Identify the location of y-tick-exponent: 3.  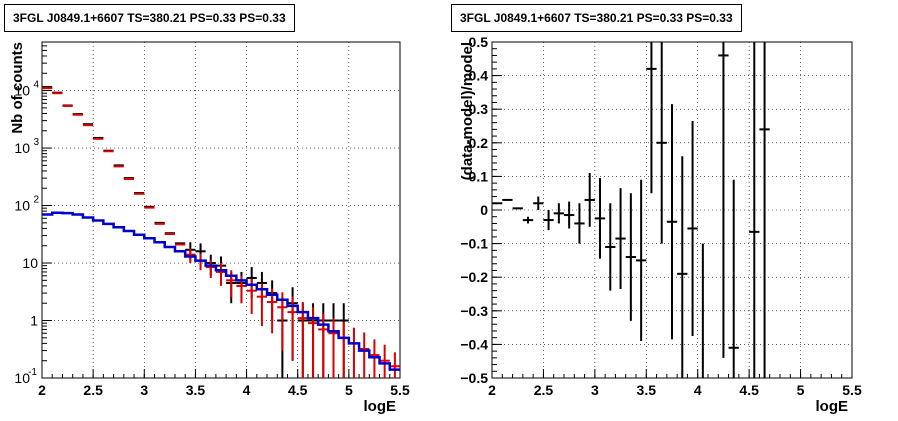
(36, 142).